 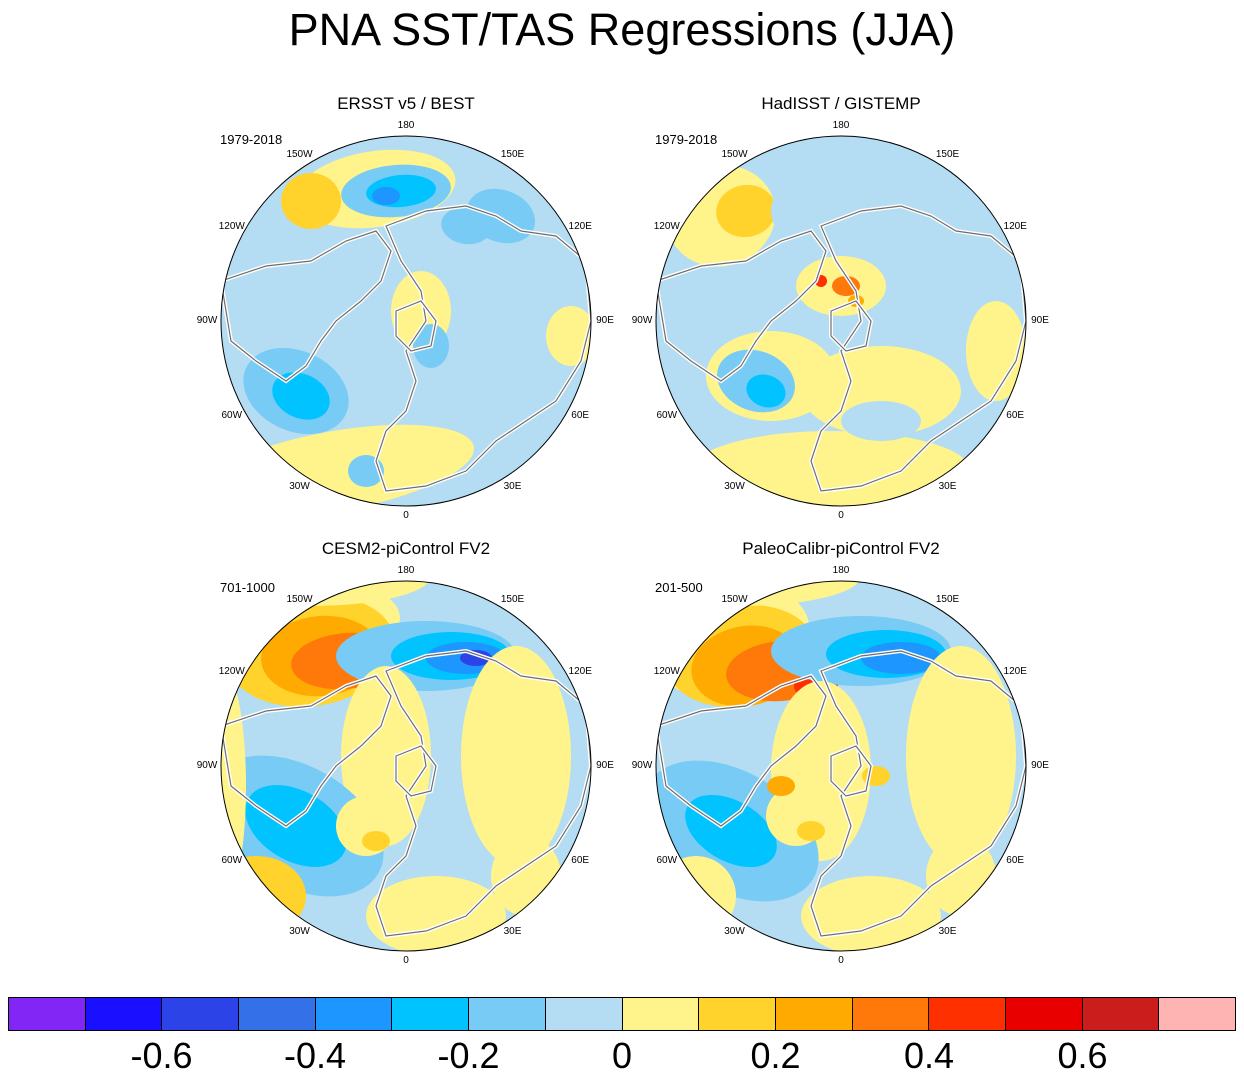 What do you see at coordinates (622, 29) in the screenshot?
I see `figure-title: PNA SST/TAS Regressions (JJA)` at bounding box center [622, 29].